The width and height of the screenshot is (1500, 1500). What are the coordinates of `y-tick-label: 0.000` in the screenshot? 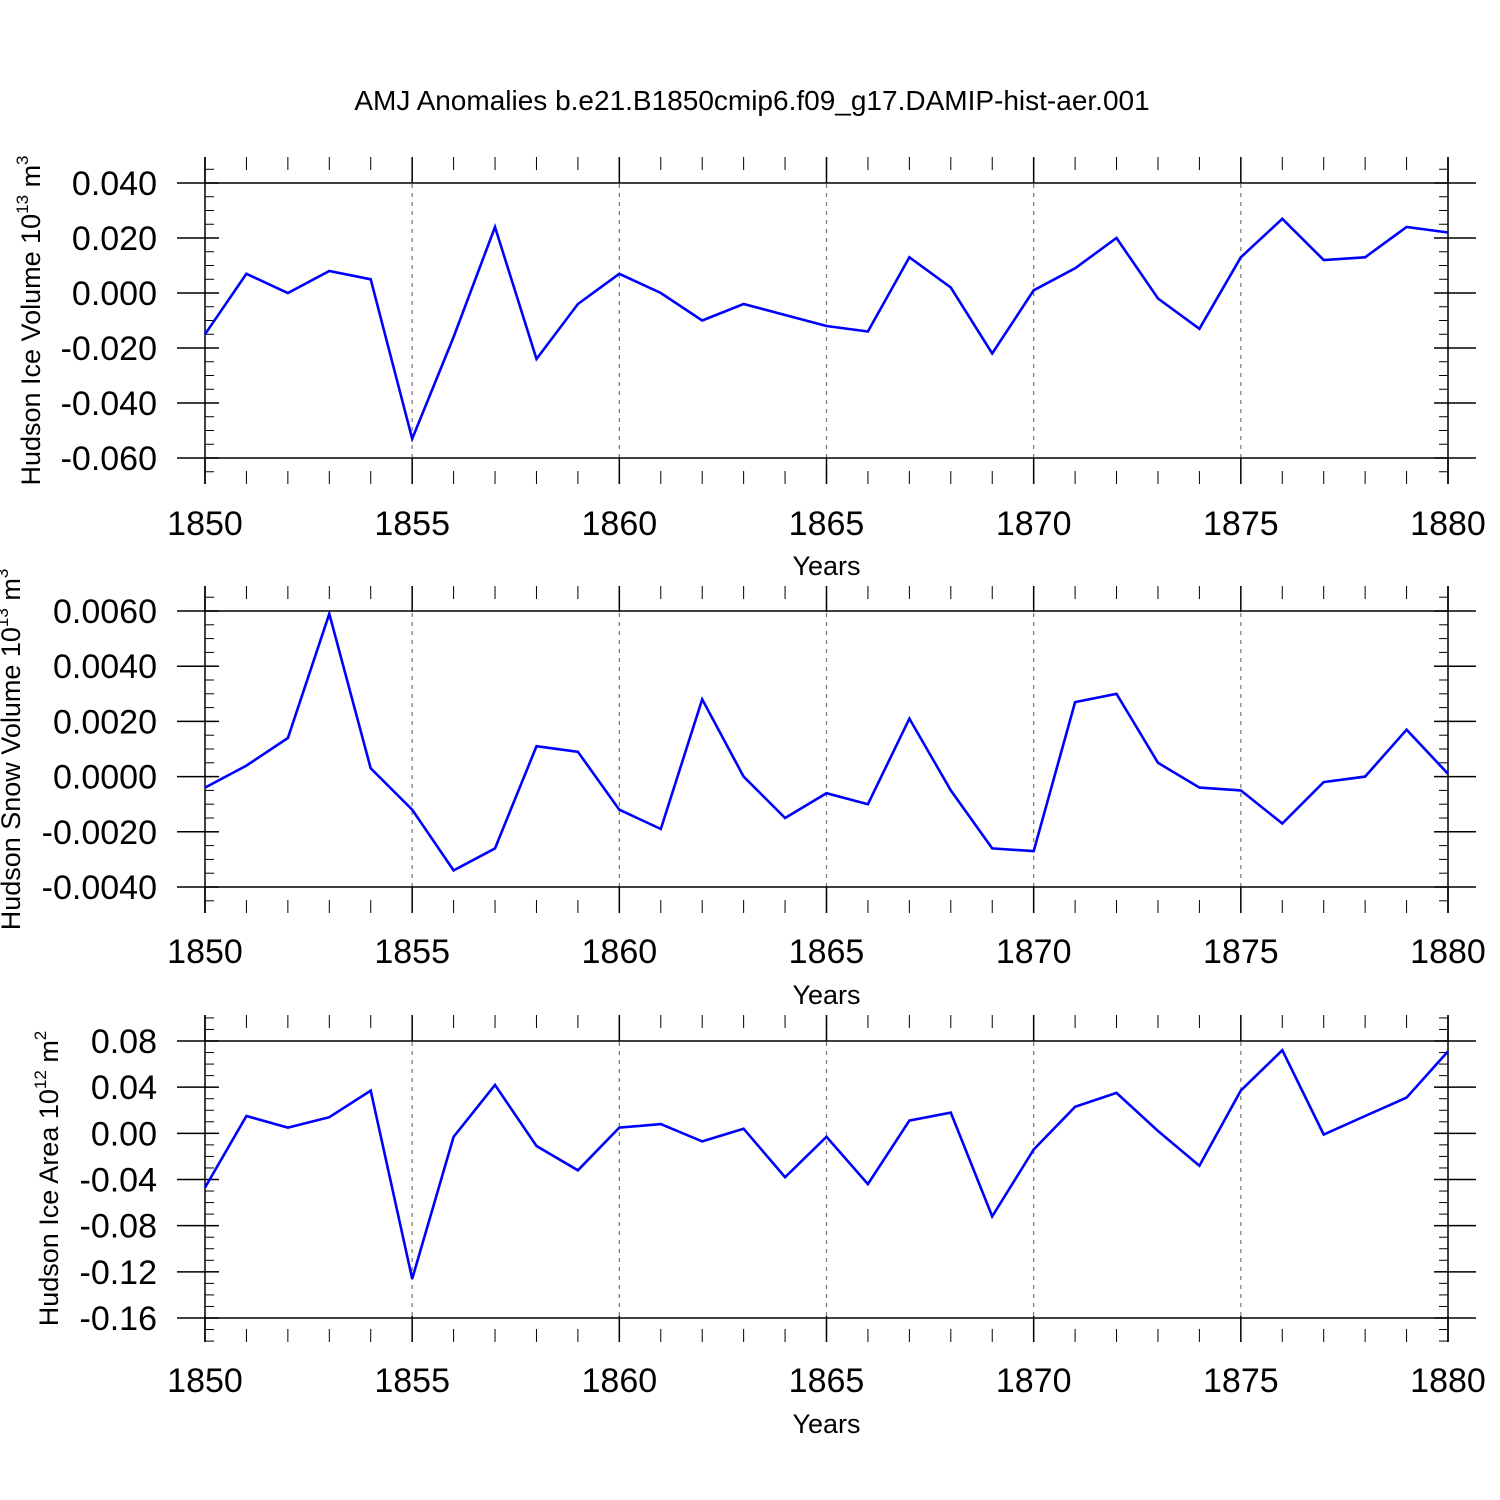 It's located at (114, 294).